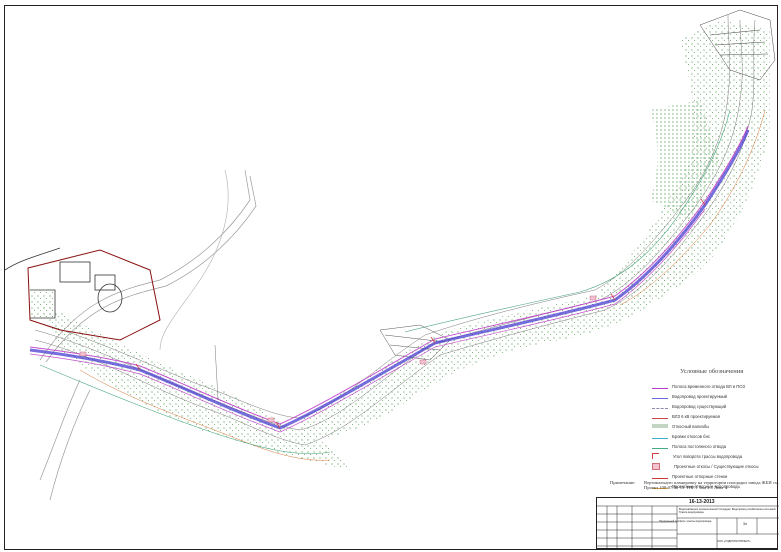 This screenshot has height=552, width=781. What do you see at coordinates (709, 386) in the screenshot?
I see `legend-label: Полоса временного отвода ВЛ и ПОЗ` at bounding box center [709, 386].